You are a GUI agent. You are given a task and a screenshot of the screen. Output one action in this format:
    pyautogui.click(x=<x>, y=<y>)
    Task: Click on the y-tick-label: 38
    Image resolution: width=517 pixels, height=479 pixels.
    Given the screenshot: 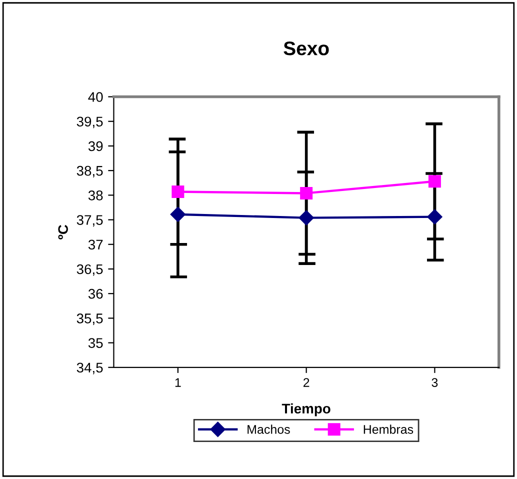 What is the action you would take?
    pyautogui.click(x=95, y=195)
    